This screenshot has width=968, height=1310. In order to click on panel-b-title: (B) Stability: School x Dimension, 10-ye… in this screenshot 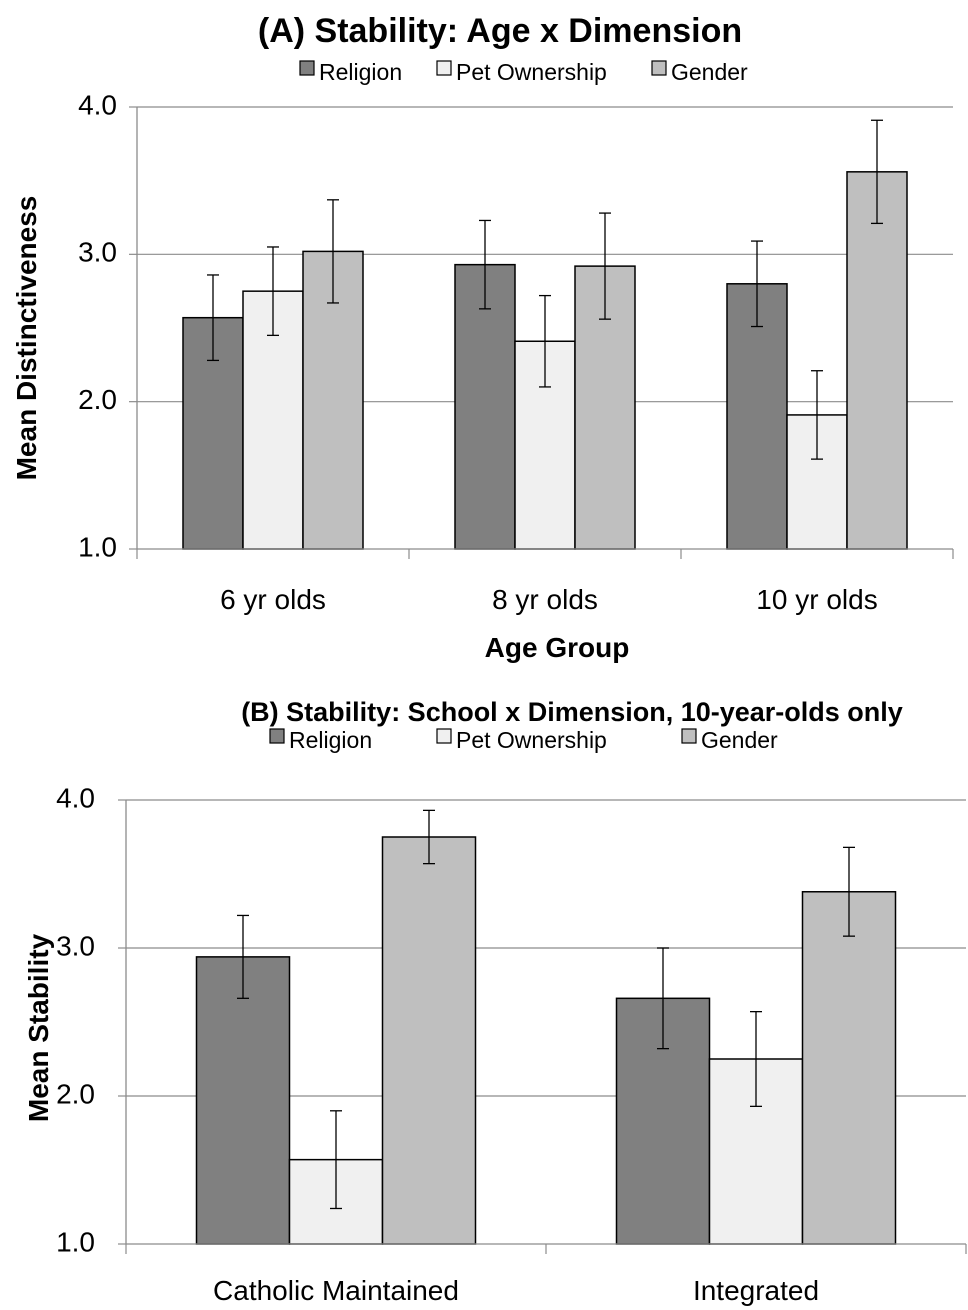, I will do `click(572, 712)`.